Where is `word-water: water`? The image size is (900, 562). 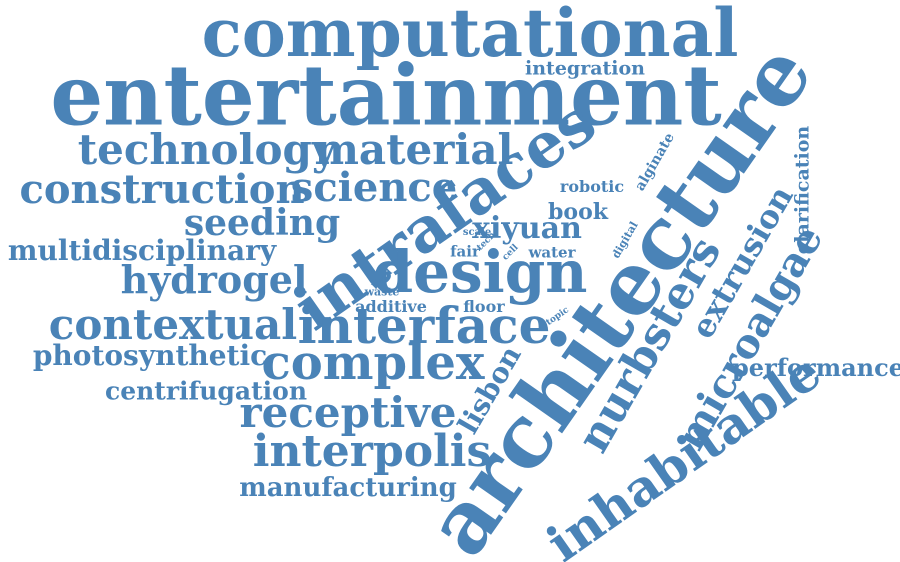
word-water: water is located at coordinates (552, 252).